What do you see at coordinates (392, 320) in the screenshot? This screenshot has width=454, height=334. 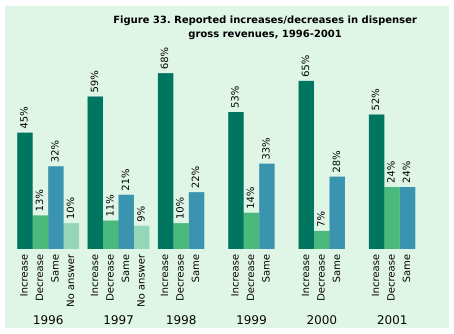 I see `x-tick-label: 2001` at bounding box center [392, 320].